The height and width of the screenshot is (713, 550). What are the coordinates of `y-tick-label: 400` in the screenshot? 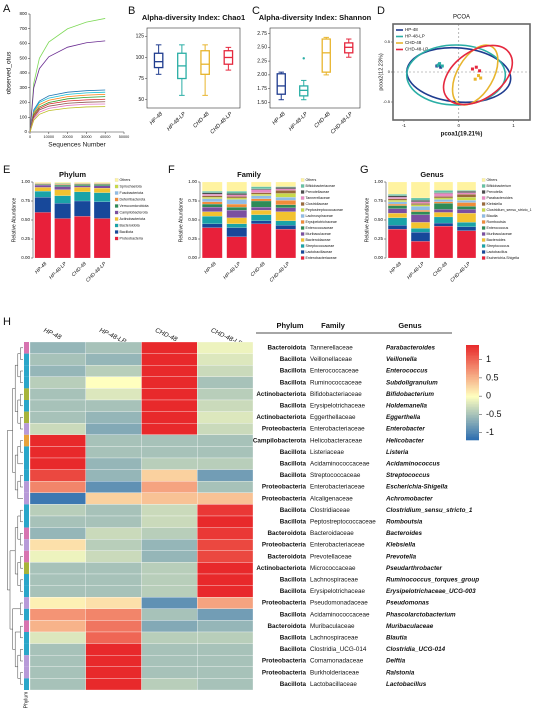 It's located at (23, 72).